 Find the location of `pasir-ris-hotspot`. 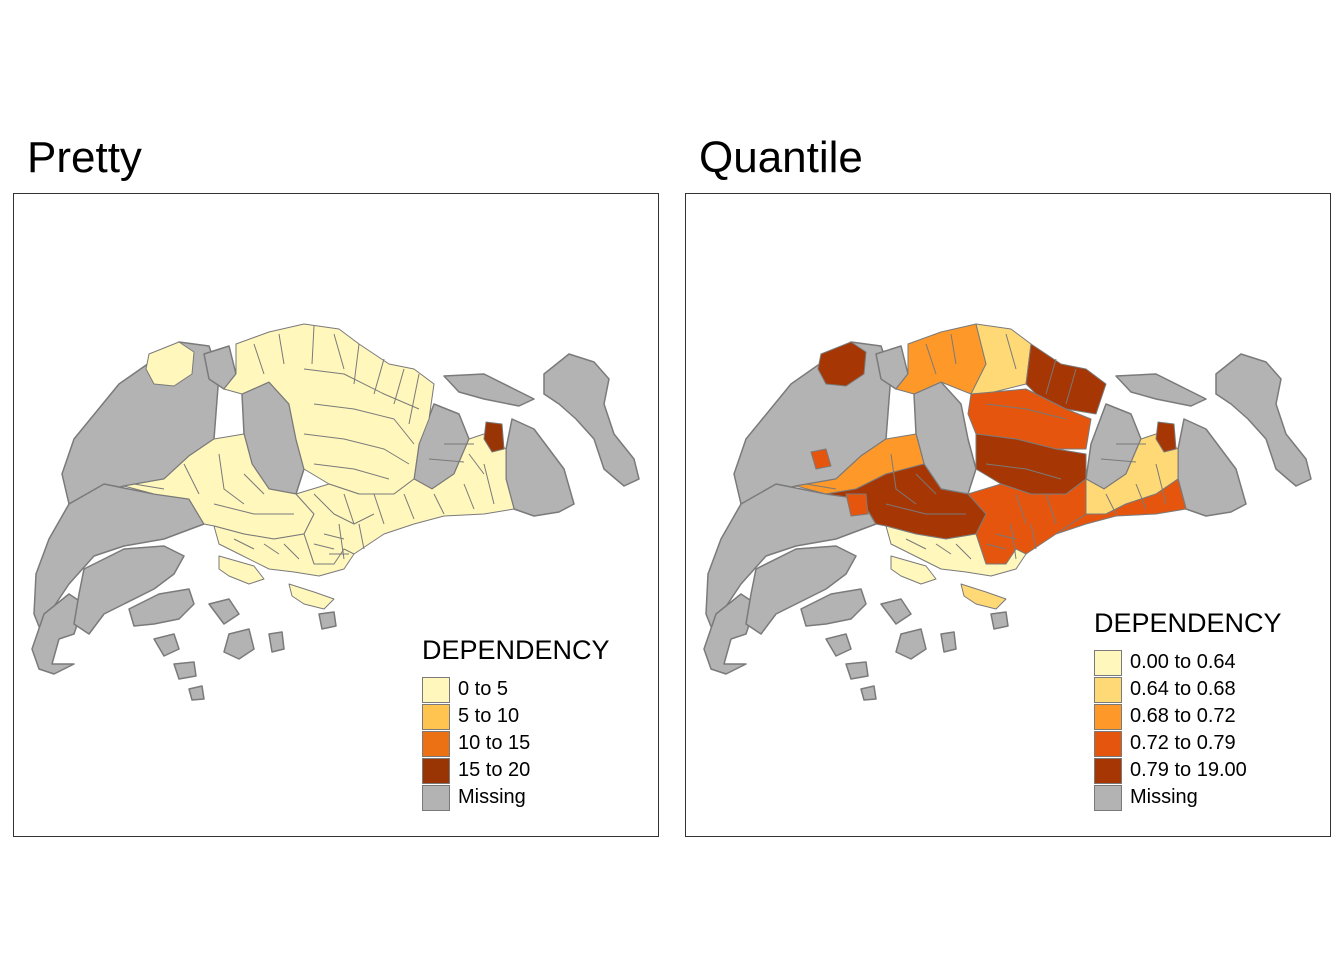

pasir-ris-hotspot is located at coordinates (494, 437).